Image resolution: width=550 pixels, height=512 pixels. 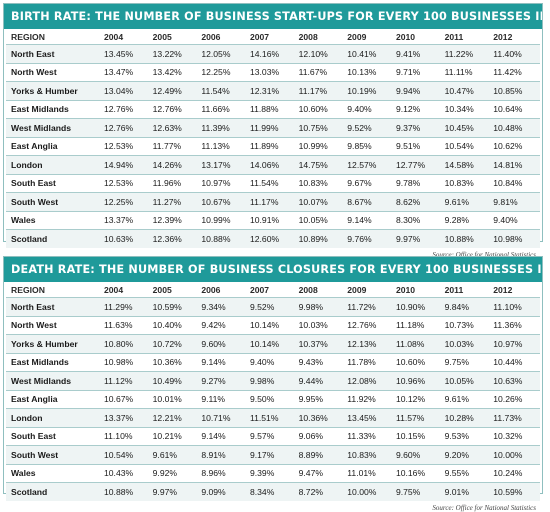 What do you see at coordinates (515, 127) in the screenshot?
I see `rate-cell: 10.48%` at bounding box center [515, 127].